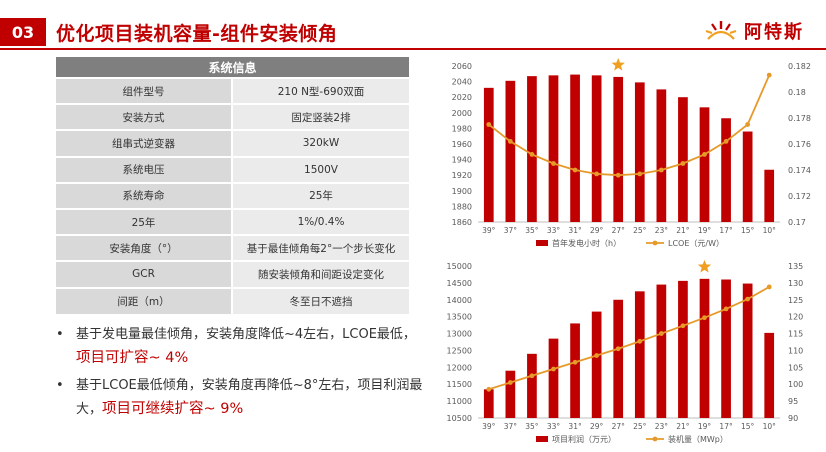  Describe the element at coordinates (797, 222) in the screenshot. I see `y-right-tick-label: 0.17` at that location.